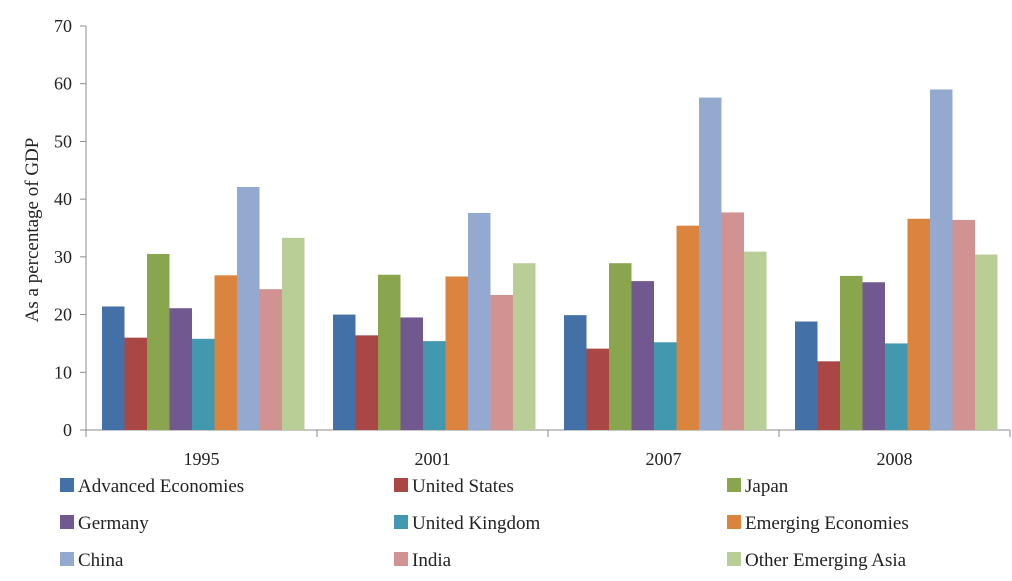  I want to click on legend-label: Emerging Economies, so click(827, 523).